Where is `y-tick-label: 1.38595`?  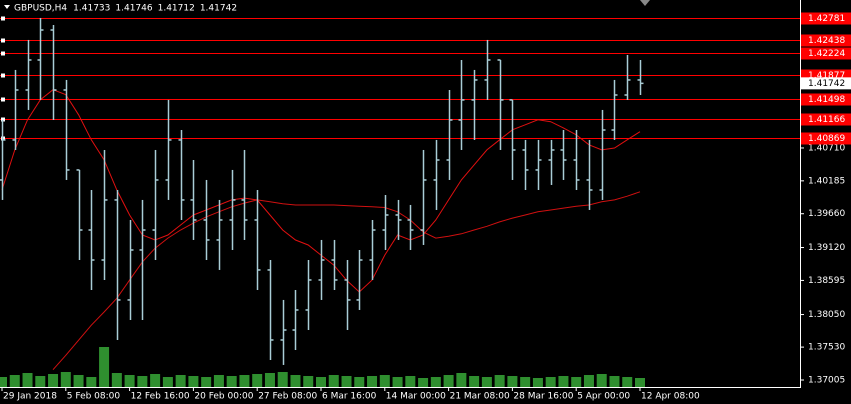
y-tick-label: 1.38595 is located at coordinates (826, 281).